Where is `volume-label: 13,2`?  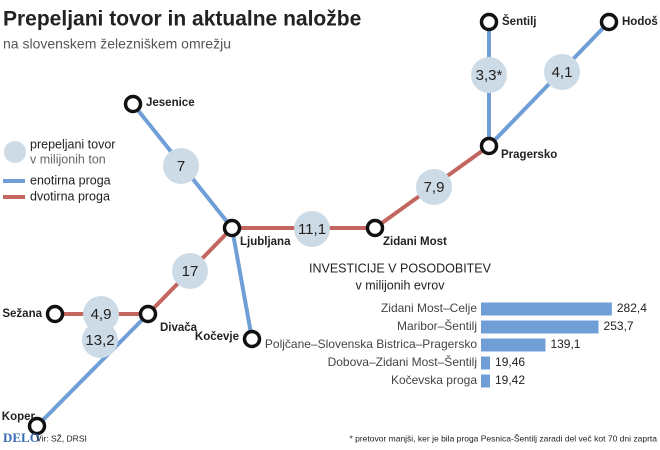
volume-label: 13,2 is located at coordinates (99, 340).